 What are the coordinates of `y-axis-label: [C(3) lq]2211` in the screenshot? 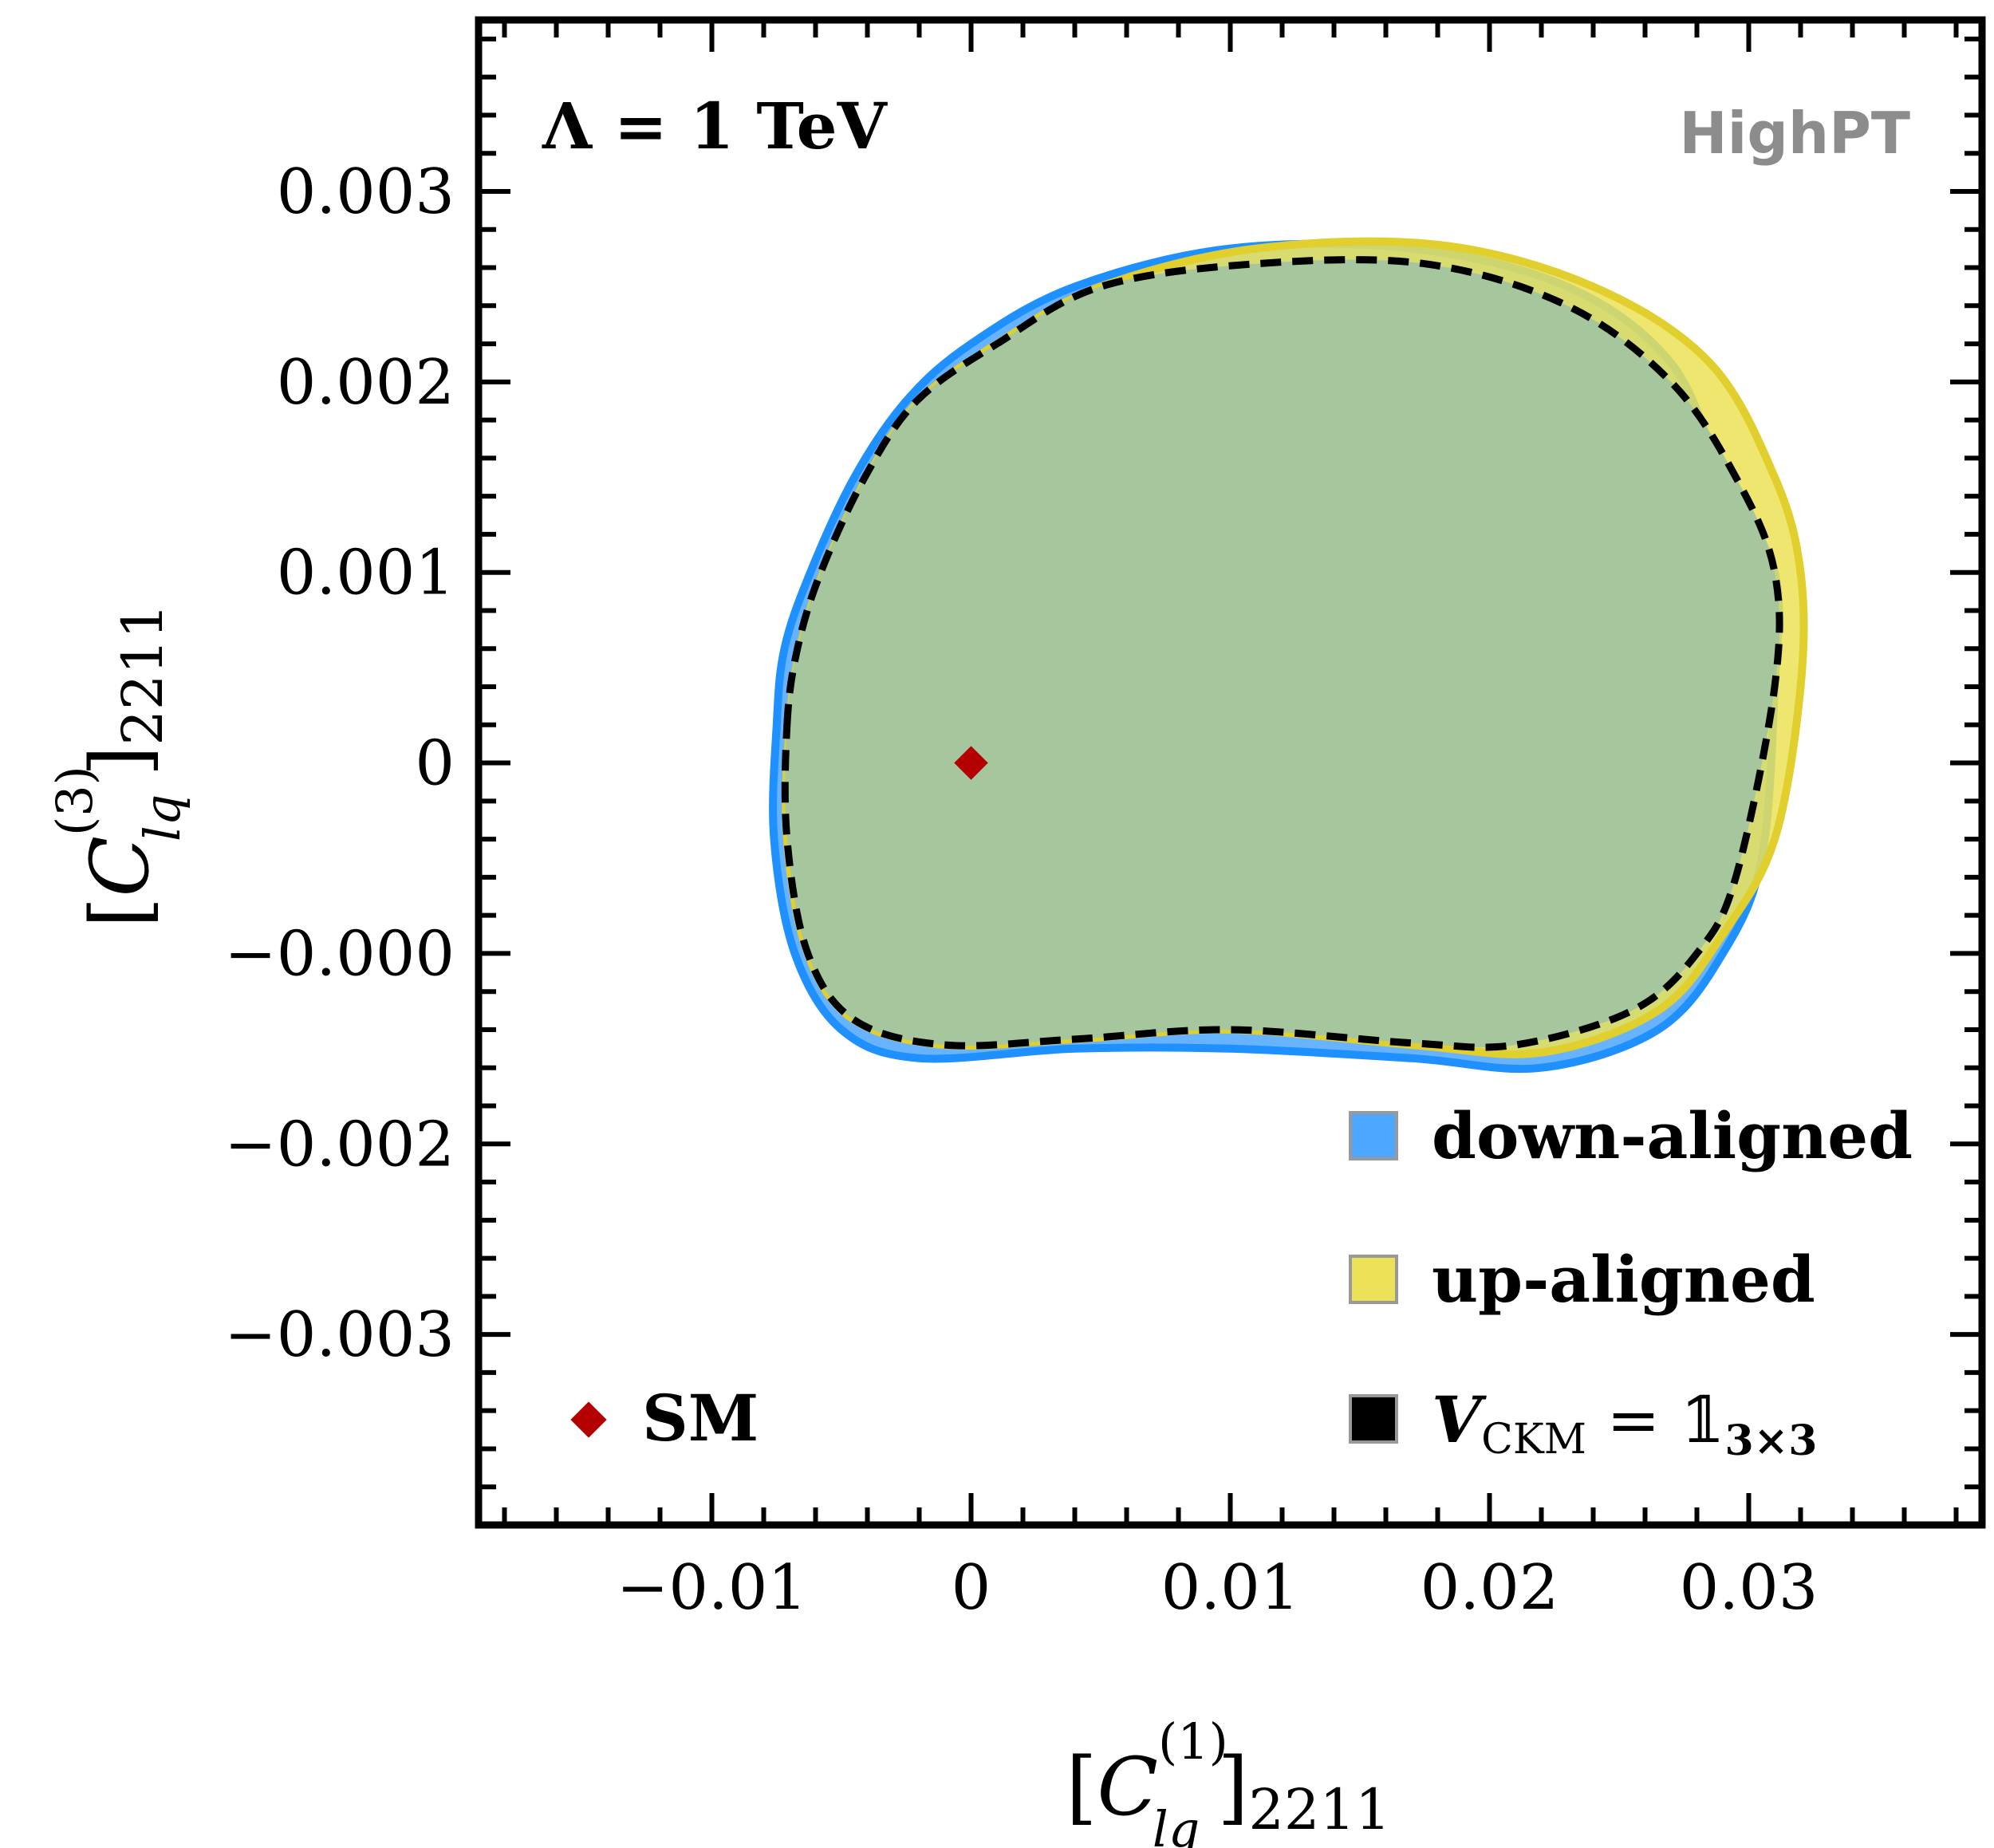 It's located at (118, 765).